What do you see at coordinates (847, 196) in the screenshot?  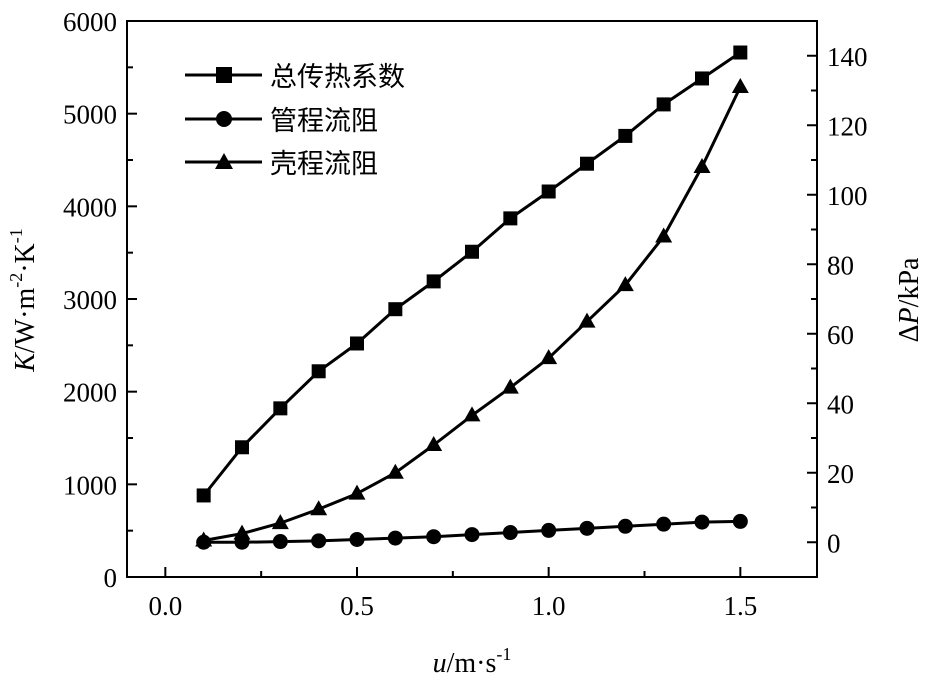 I see `y-right-tick-label: 100` at bounding box center [847, 196].